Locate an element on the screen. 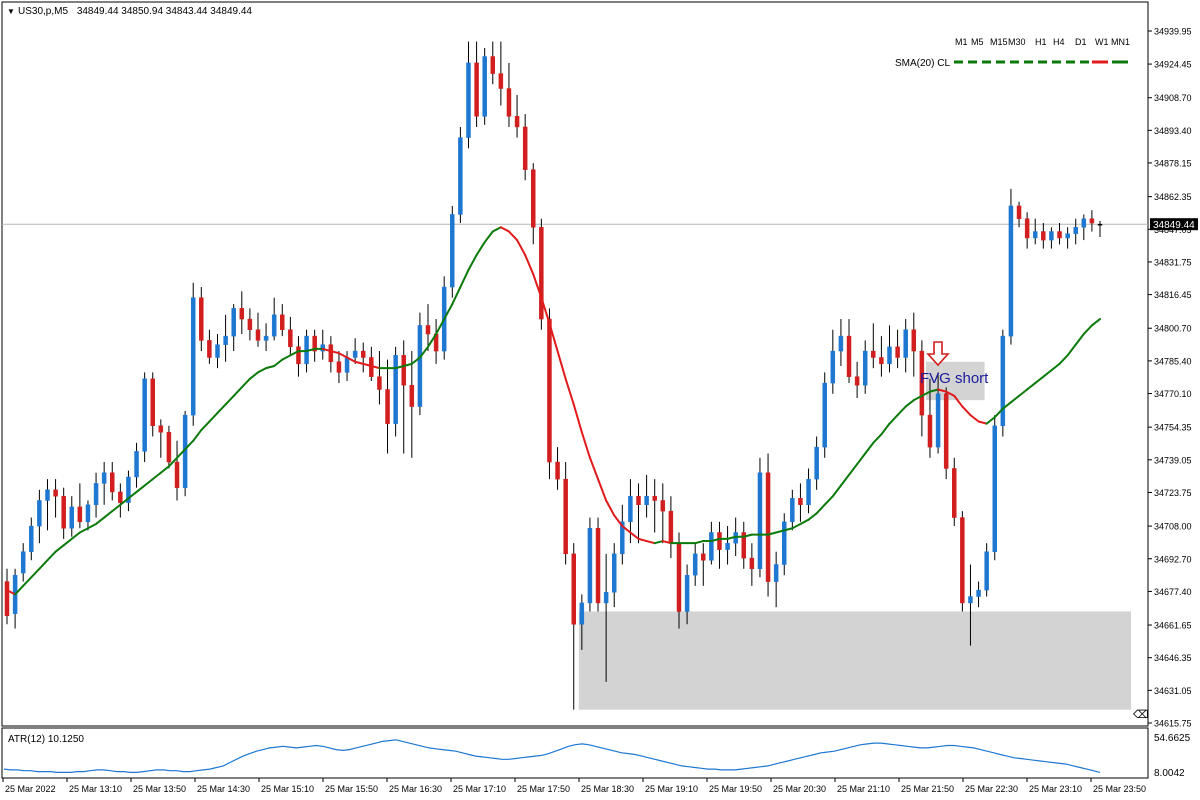 Image resolution: width=1200 pixels, height=800 pixels. timeframe-strip: M1 M5 M15 M30 H1 H4 D1 W1 MN1 is located at coordinates (1042, 42).